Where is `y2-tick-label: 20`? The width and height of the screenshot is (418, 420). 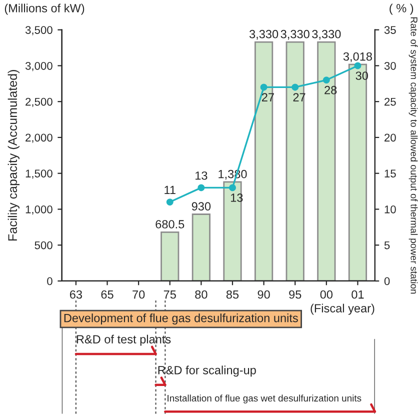
y2-tick-label: 20 is located at coordinates (390, 138).